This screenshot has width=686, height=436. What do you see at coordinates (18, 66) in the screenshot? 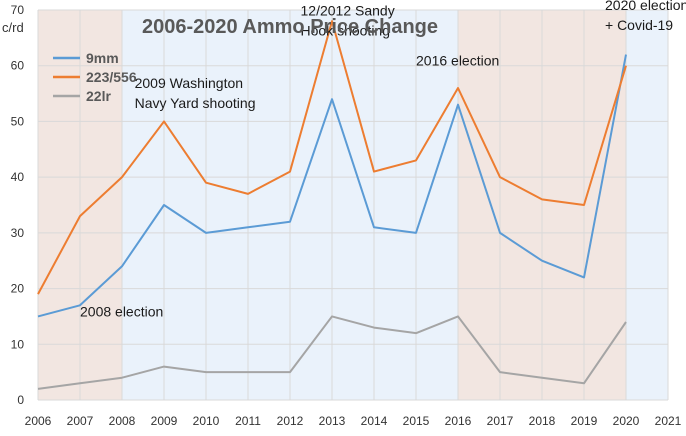
I see `y-tick-label: 60` at bounding box center [18, 66].